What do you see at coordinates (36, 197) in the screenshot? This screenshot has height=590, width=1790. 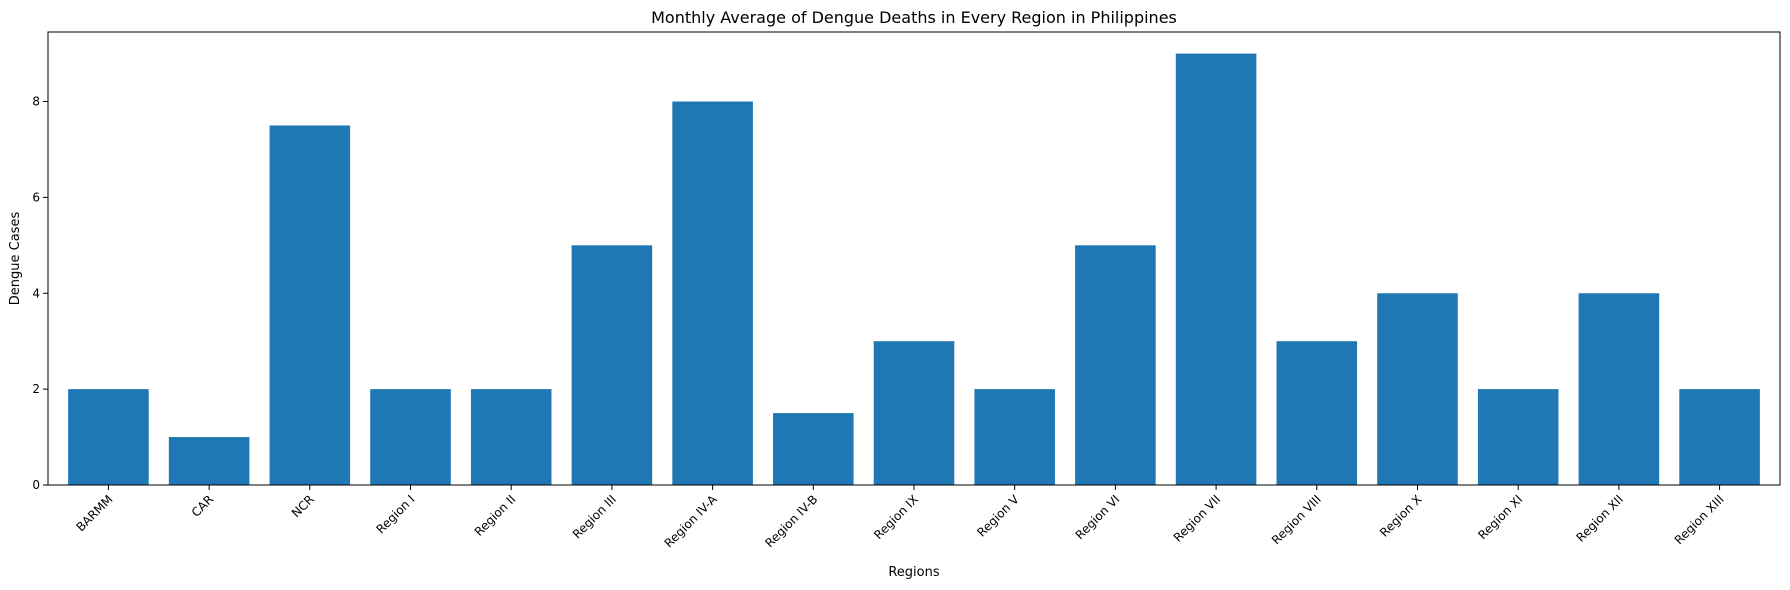 I see `y-tick-label: 6` at bounding box center [36, 197].